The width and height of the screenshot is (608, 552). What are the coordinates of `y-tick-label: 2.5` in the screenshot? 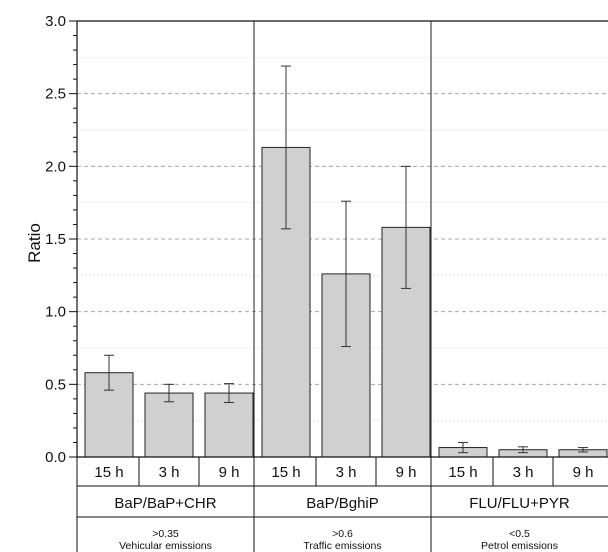 It's located at (55, 94).